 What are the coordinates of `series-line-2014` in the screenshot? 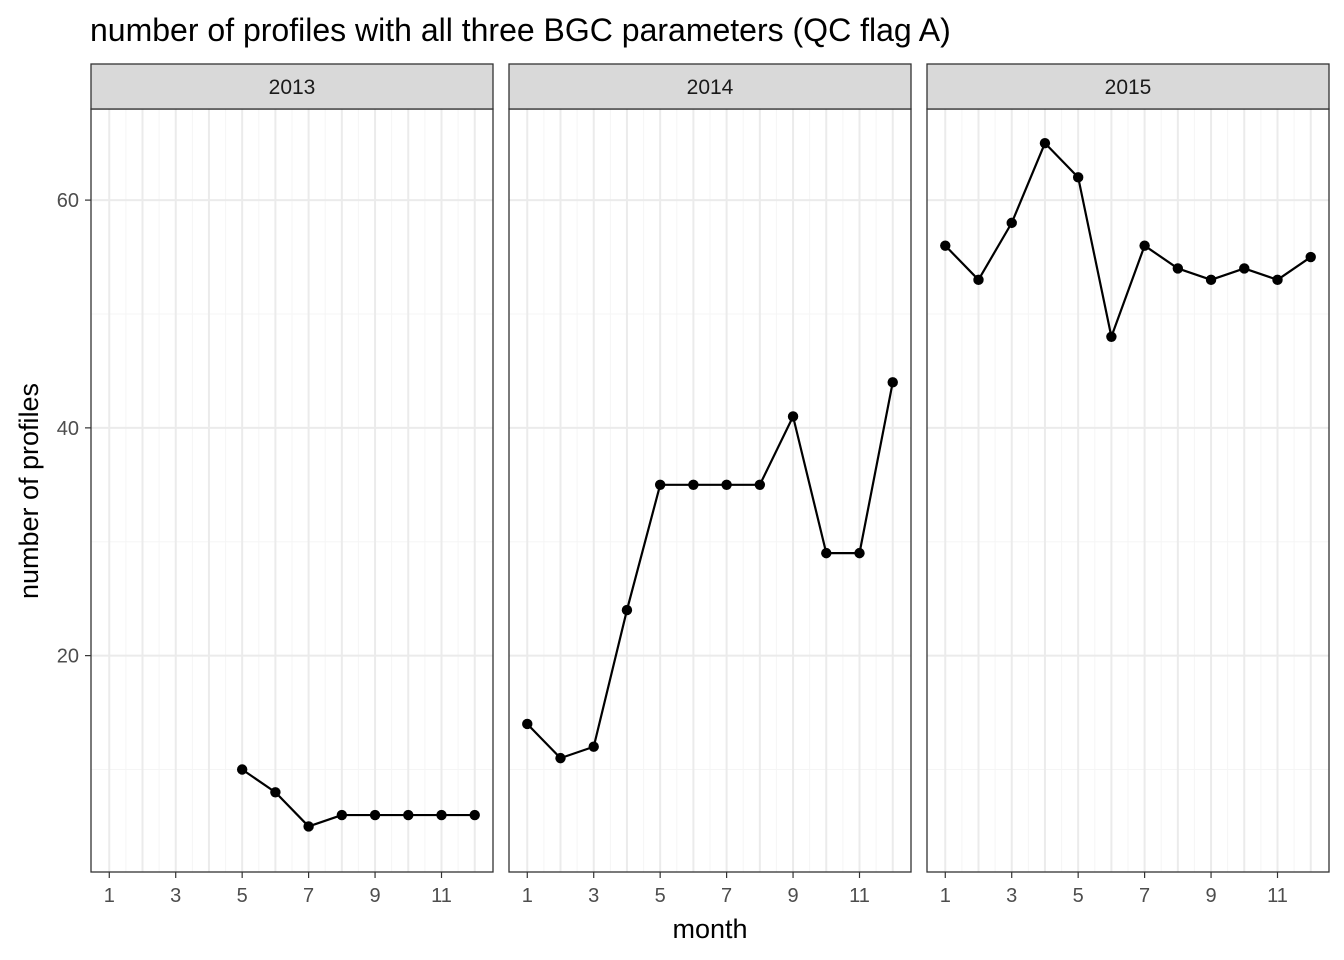 It's located at (710, 571).